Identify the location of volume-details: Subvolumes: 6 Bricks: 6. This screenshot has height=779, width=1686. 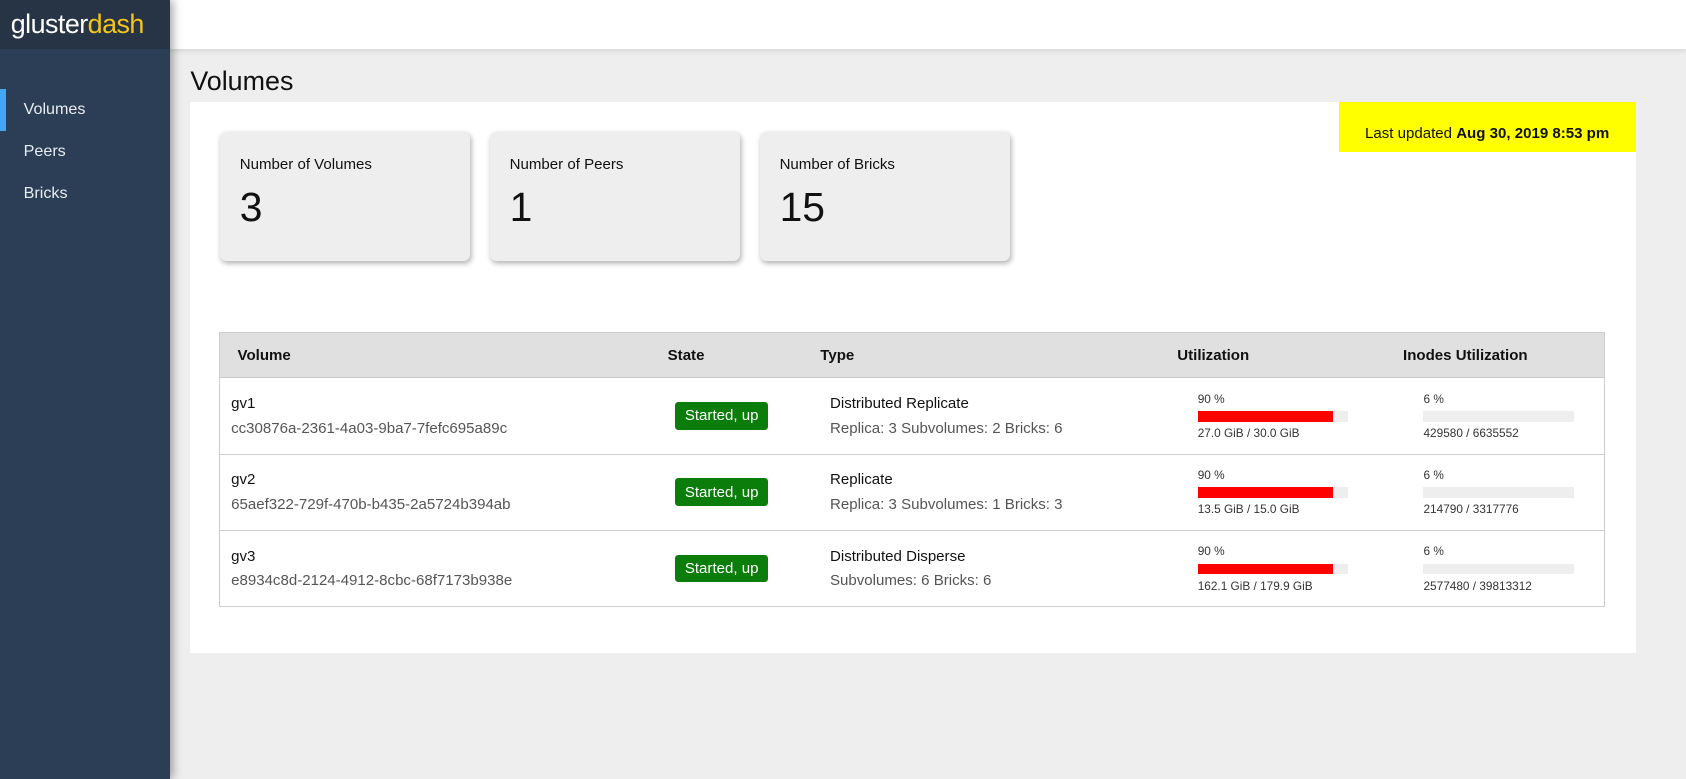
(910, 581).